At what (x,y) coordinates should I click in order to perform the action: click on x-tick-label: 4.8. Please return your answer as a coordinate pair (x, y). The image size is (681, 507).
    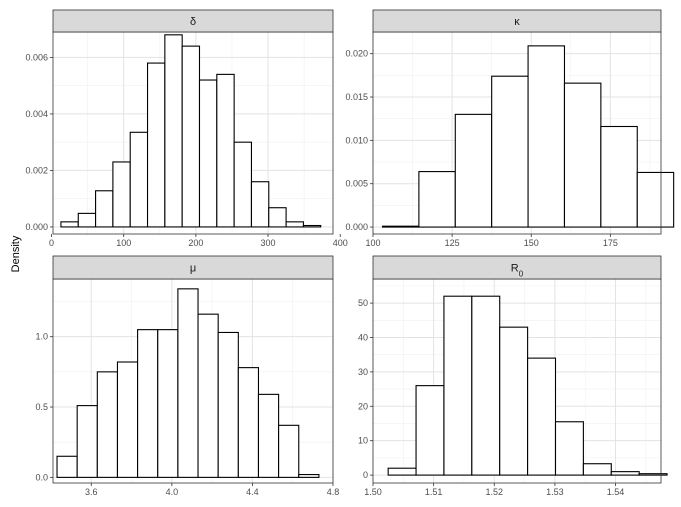
    Looking at the image, I should click on (333, 492).